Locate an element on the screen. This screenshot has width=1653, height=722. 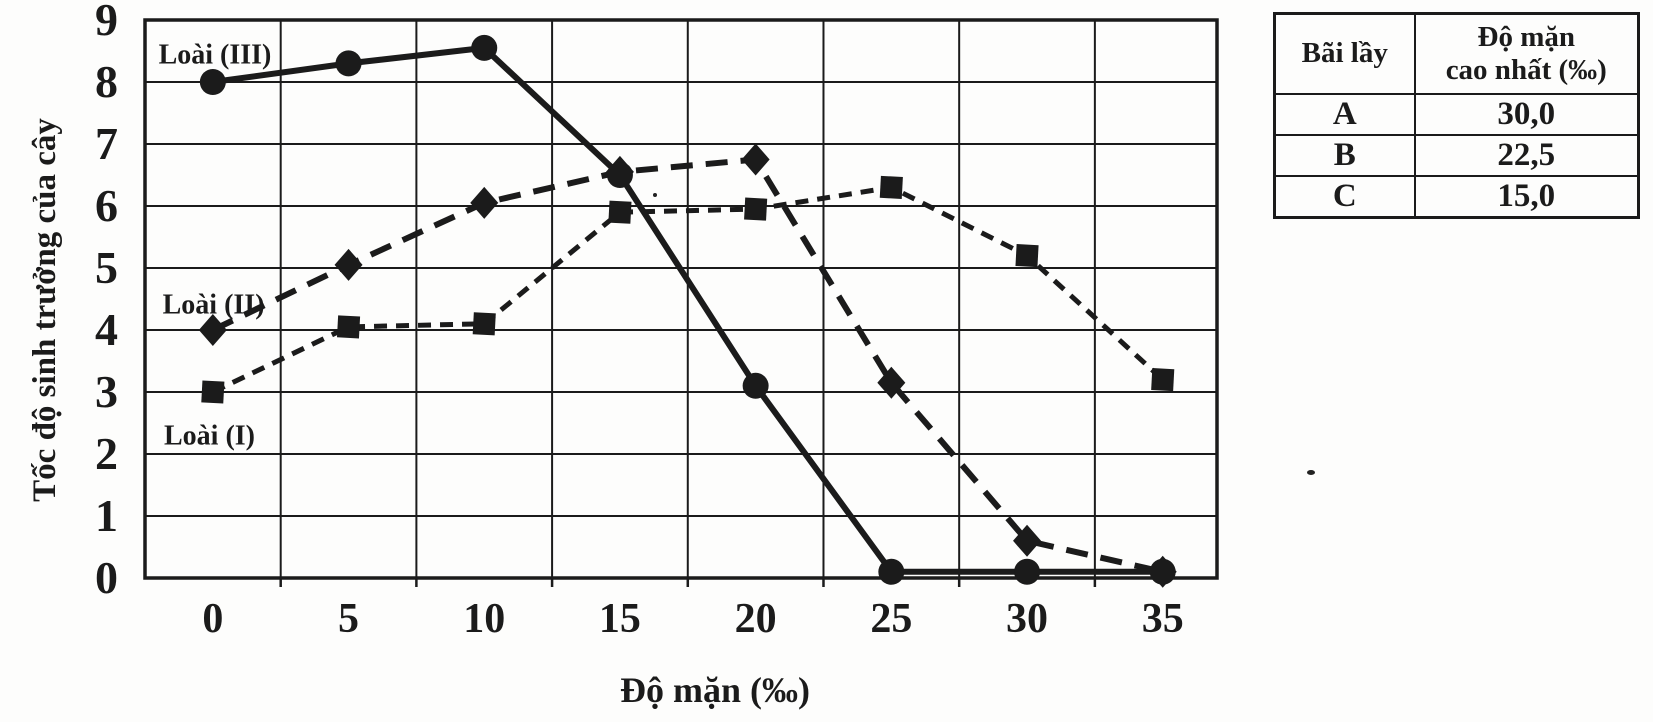
y-tick-label: 2 is located at coordinates (106, 453).